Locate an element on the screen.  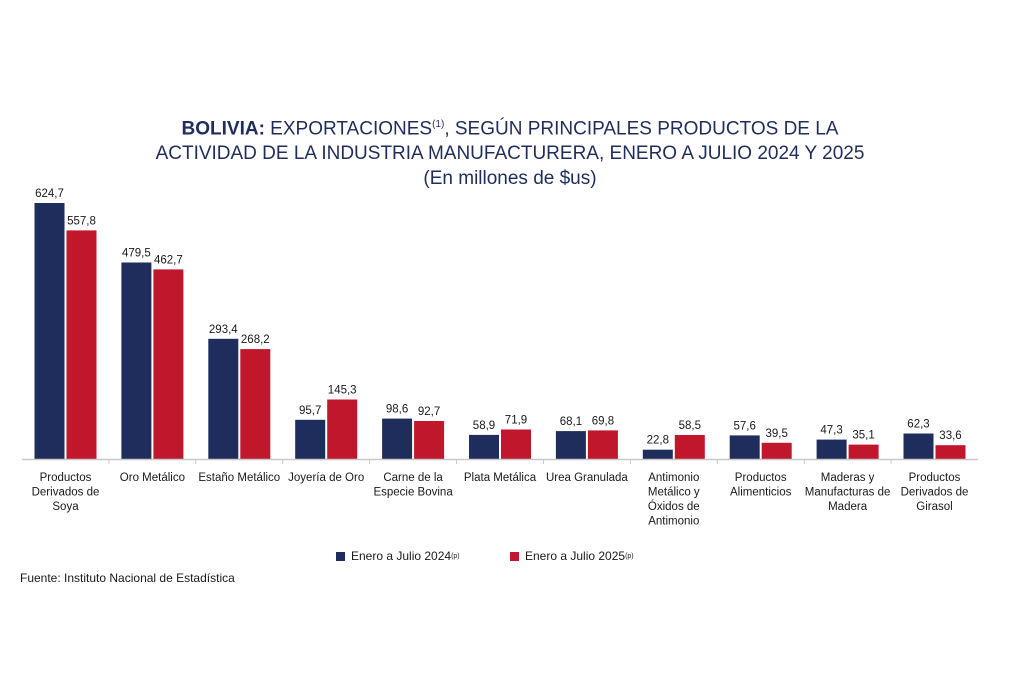
category-label-line: Especie Bovina is located at coordinates (413, 493).